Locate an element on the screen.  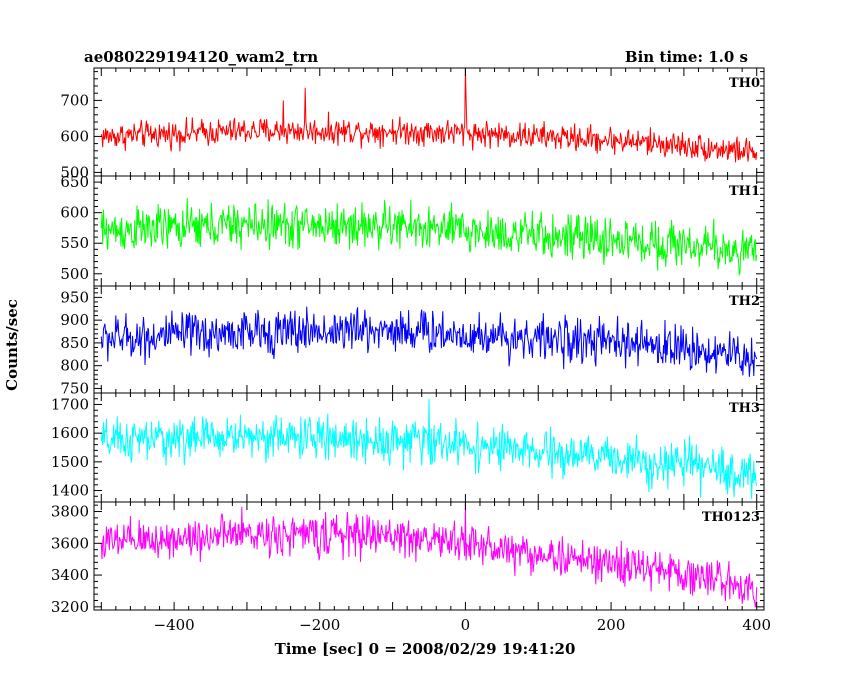
y-tick-label: 3400 is located at coordinates (70, 575).